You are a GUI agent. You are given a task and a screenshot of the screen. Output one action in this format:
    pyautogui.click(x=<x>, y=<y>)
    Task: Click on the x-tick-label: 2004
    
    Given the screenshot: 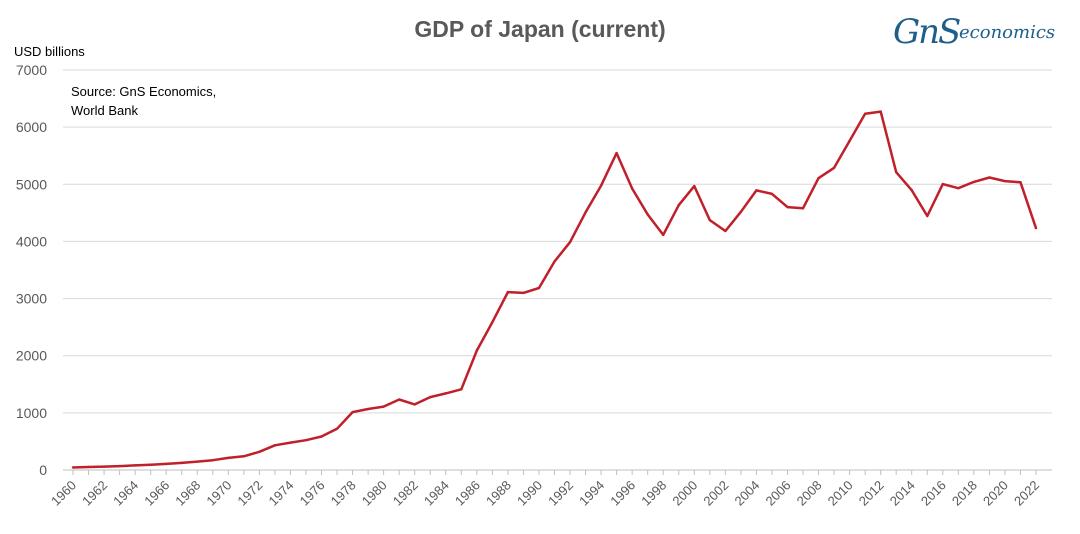 What is the action you would take?
    pyautogui.click(x=746, y=493)
    